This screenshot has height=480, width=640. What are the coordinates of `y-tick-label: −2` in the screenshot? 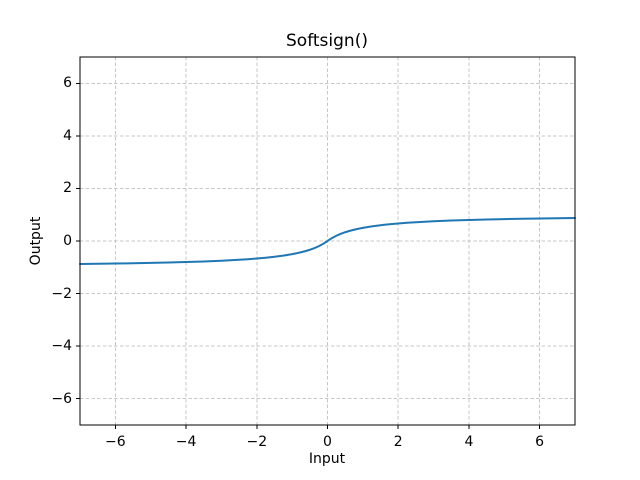 It's located at (61, 293).